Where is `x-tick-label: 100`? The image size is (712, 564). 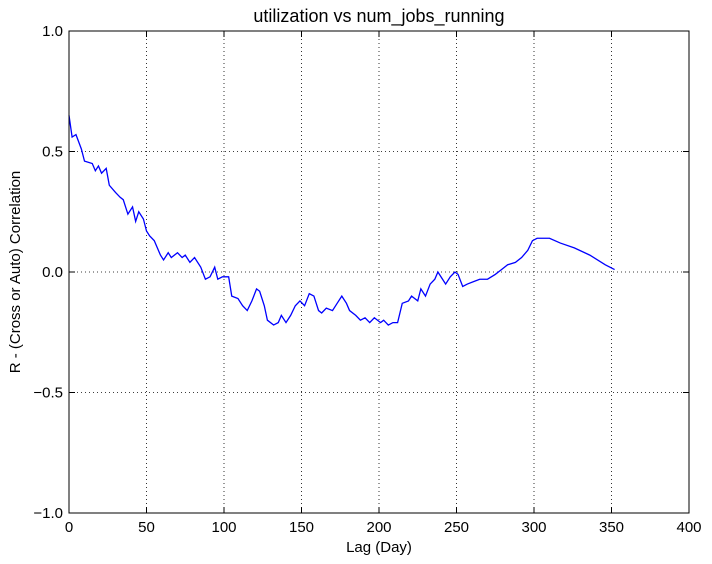
x-tick-label: 100 is located at coordinates (223, 527).